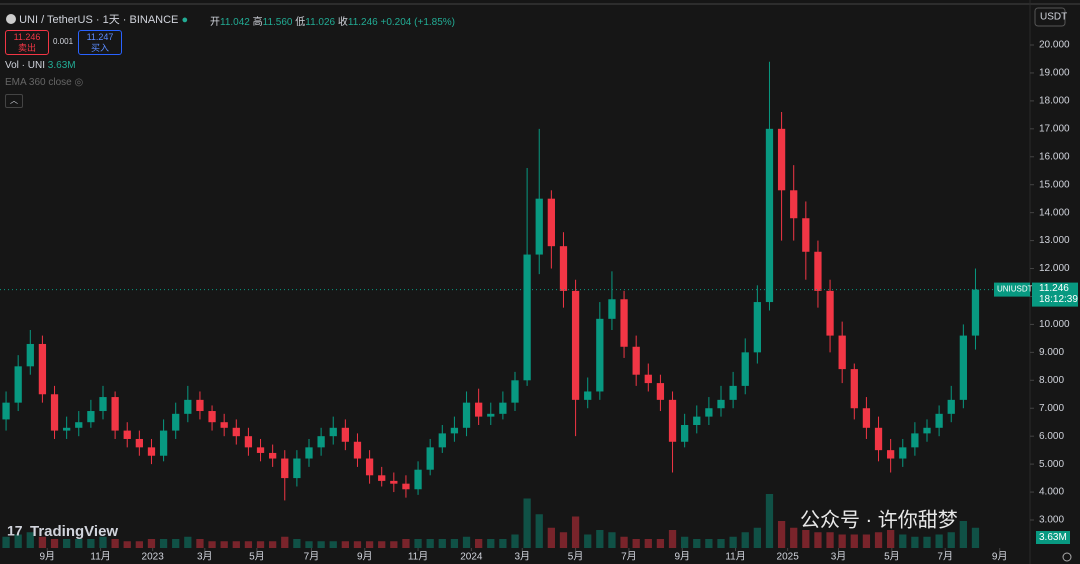  I want to click on x-tick-label: 2023, so click(153, 557).